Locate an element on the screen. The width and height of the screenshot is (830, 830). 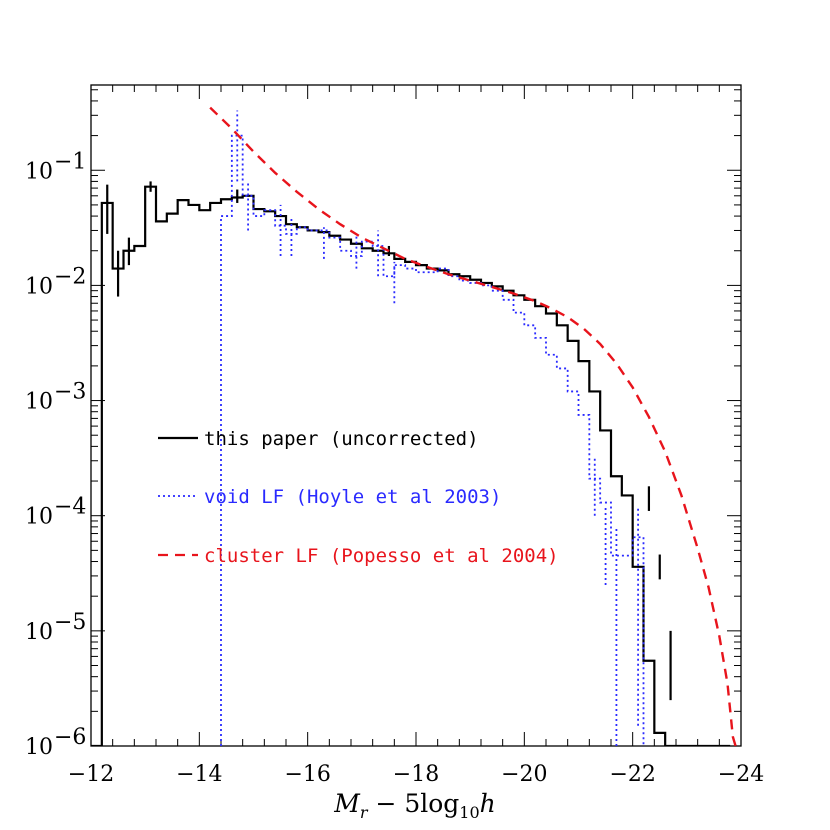
y-tick-exponent: −4 is located at coordinates (70, 507).